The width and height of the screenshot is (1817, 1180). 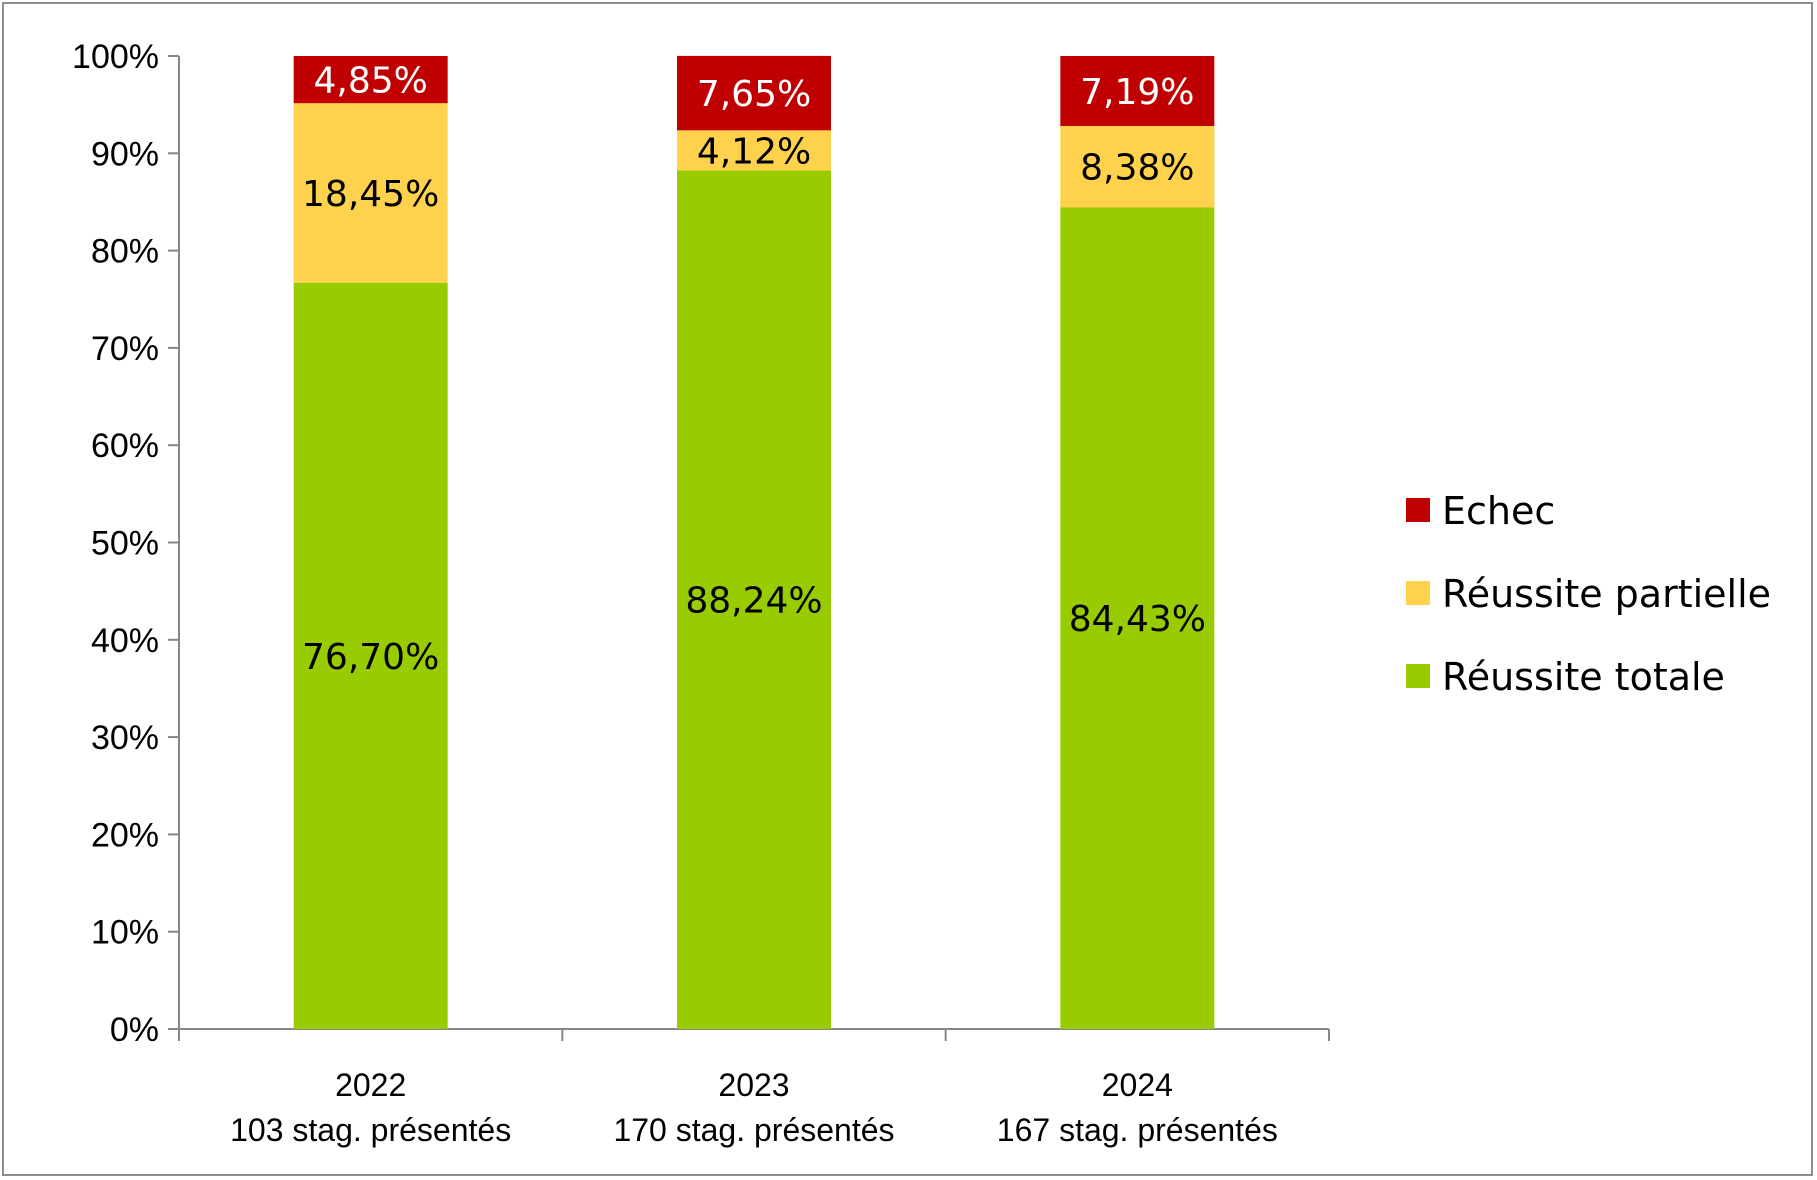 What do you see at coordinates (370, 1130) in the screenshot?
I see `x-category-sublabel: 103 stag. présentés` at bounding box center [370, 1130].